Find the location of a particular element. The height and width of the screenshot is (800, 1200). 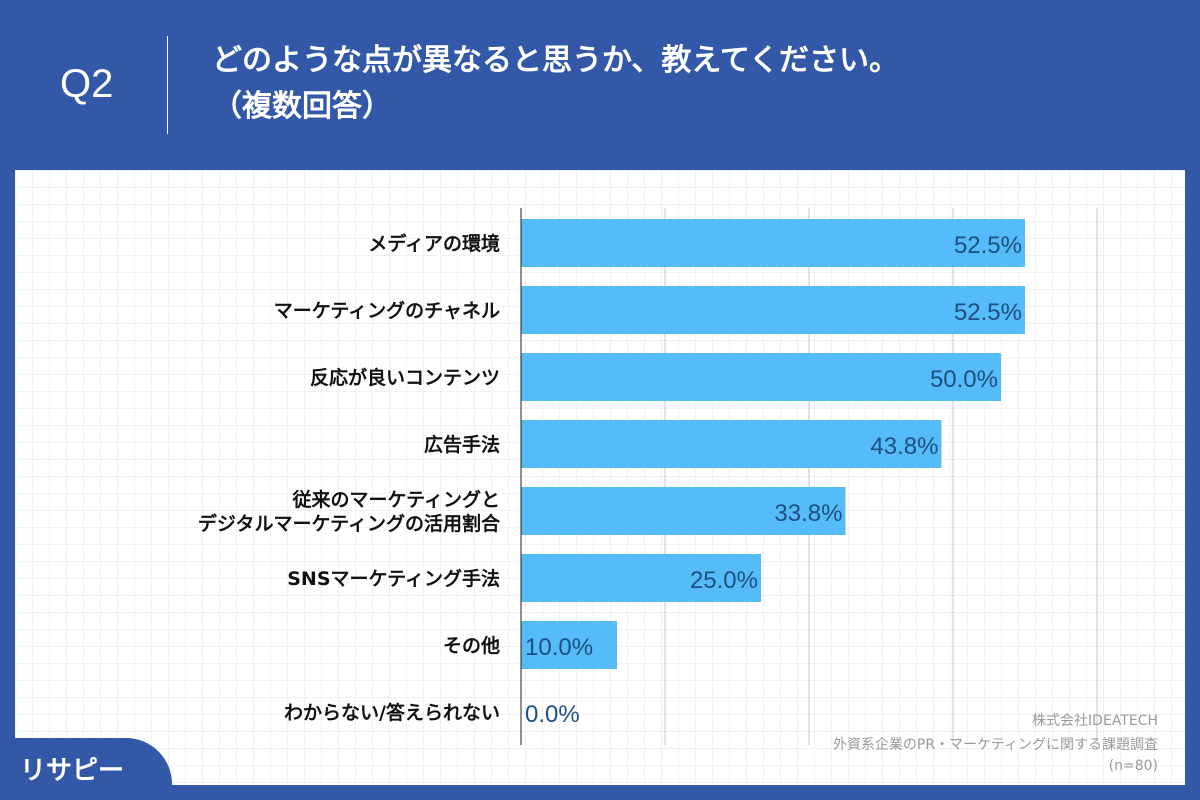

value-label: 50.0% is located at coordinates (964, 379).